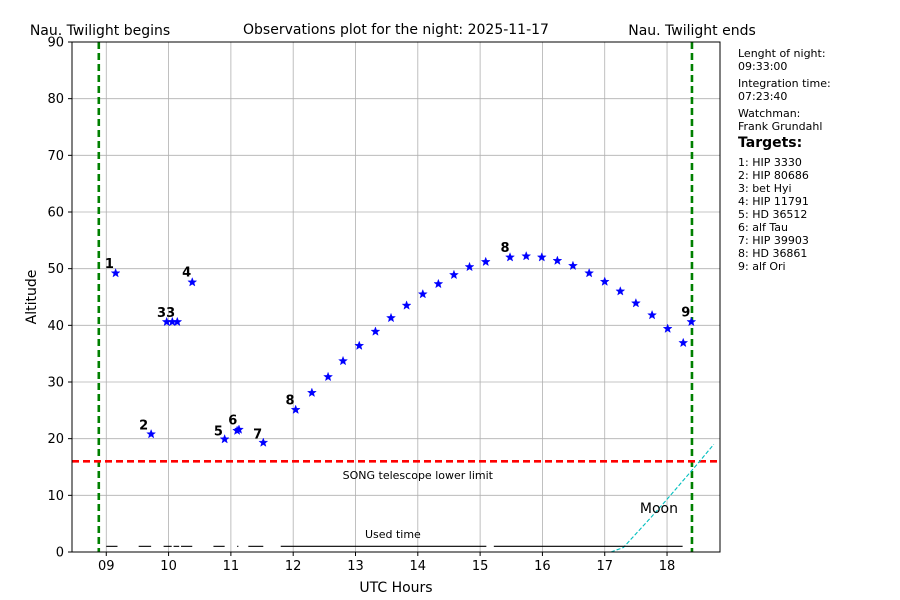 The width and height of the screenshot is (900, 600). What do you see at coordinates (55, 99) in the screenshot?
I see `y-tick-label: 80` at bounding box center [55, 99].